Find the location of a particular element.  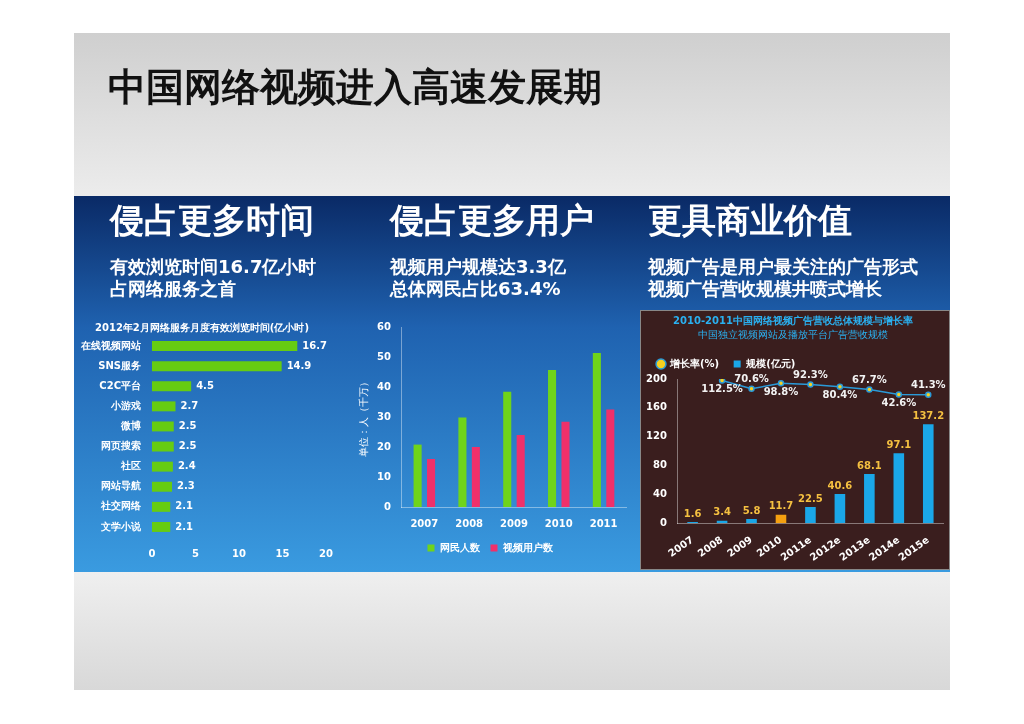

y-tick-label: 30 is located at coordinates (383, 416).